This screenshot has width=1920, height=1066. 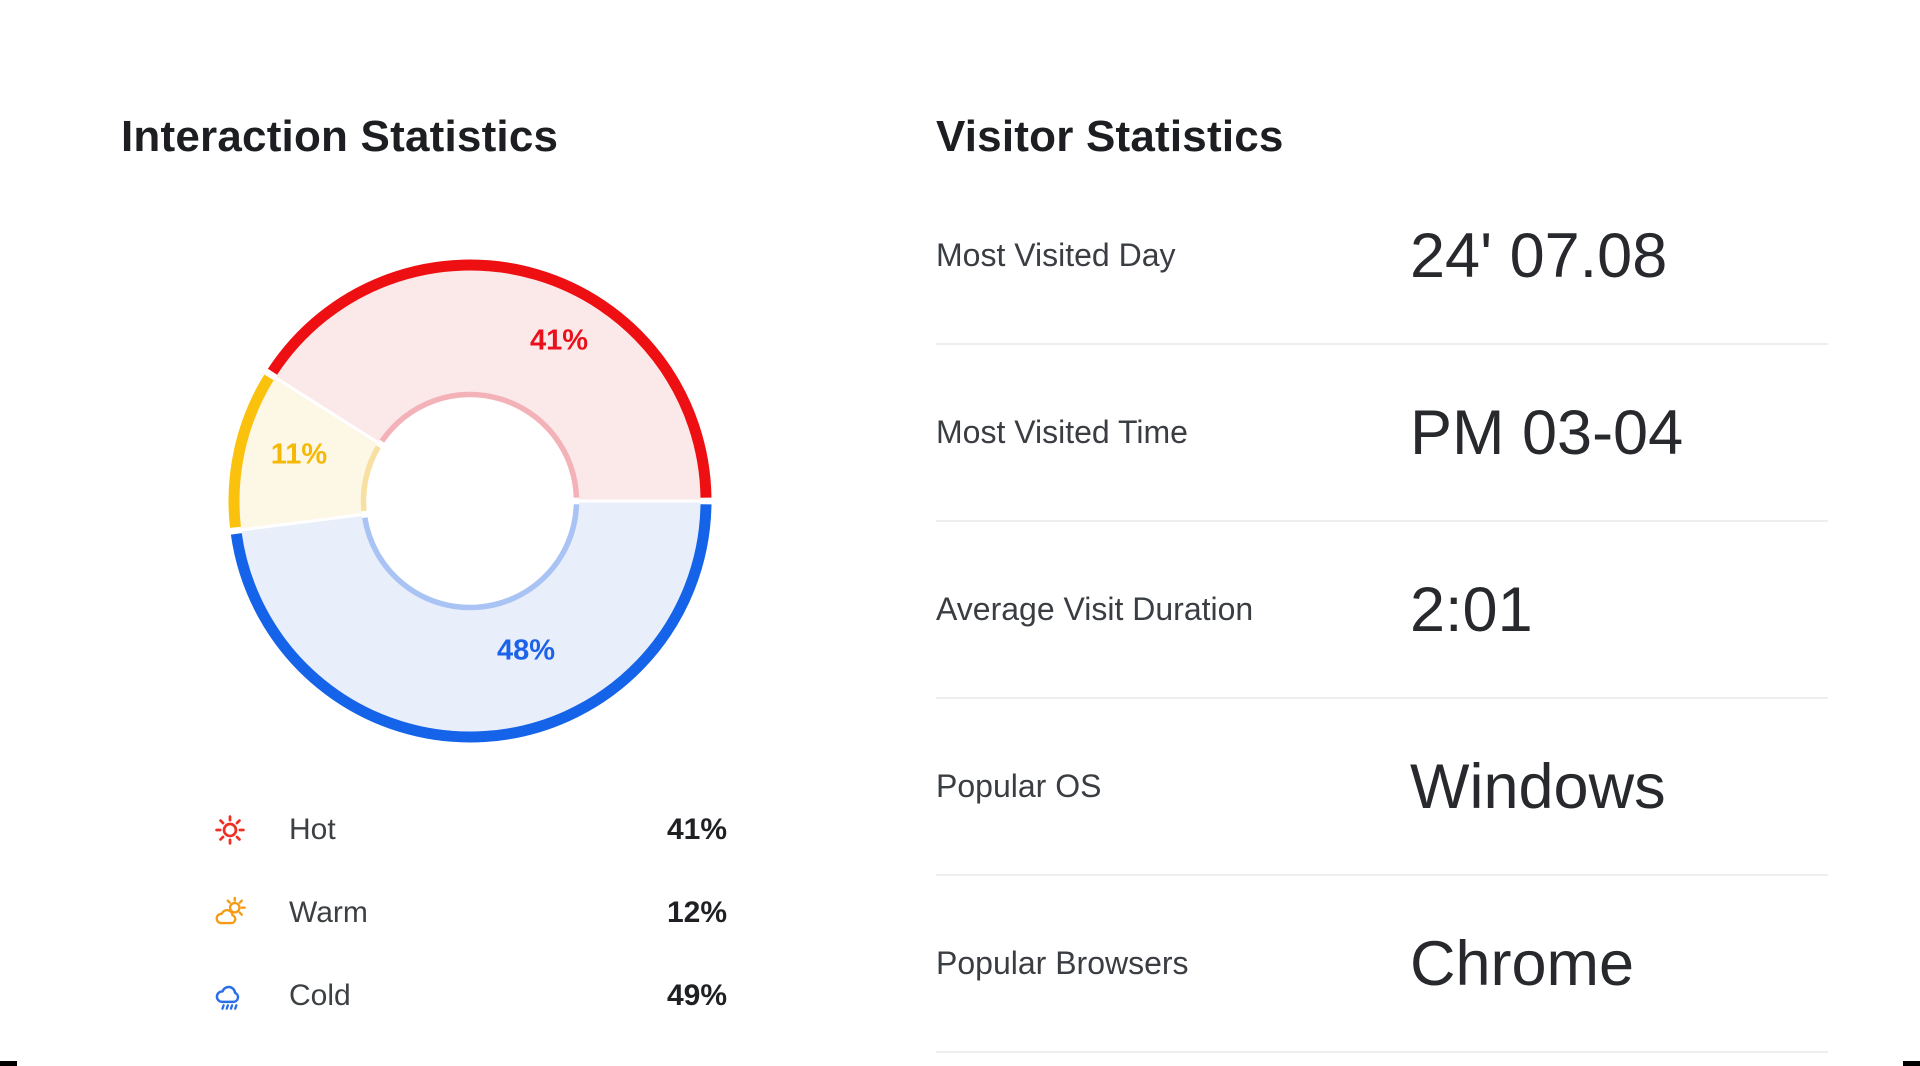 I want to click on legend-label-hot: Hot, so click(x=312, y=829).